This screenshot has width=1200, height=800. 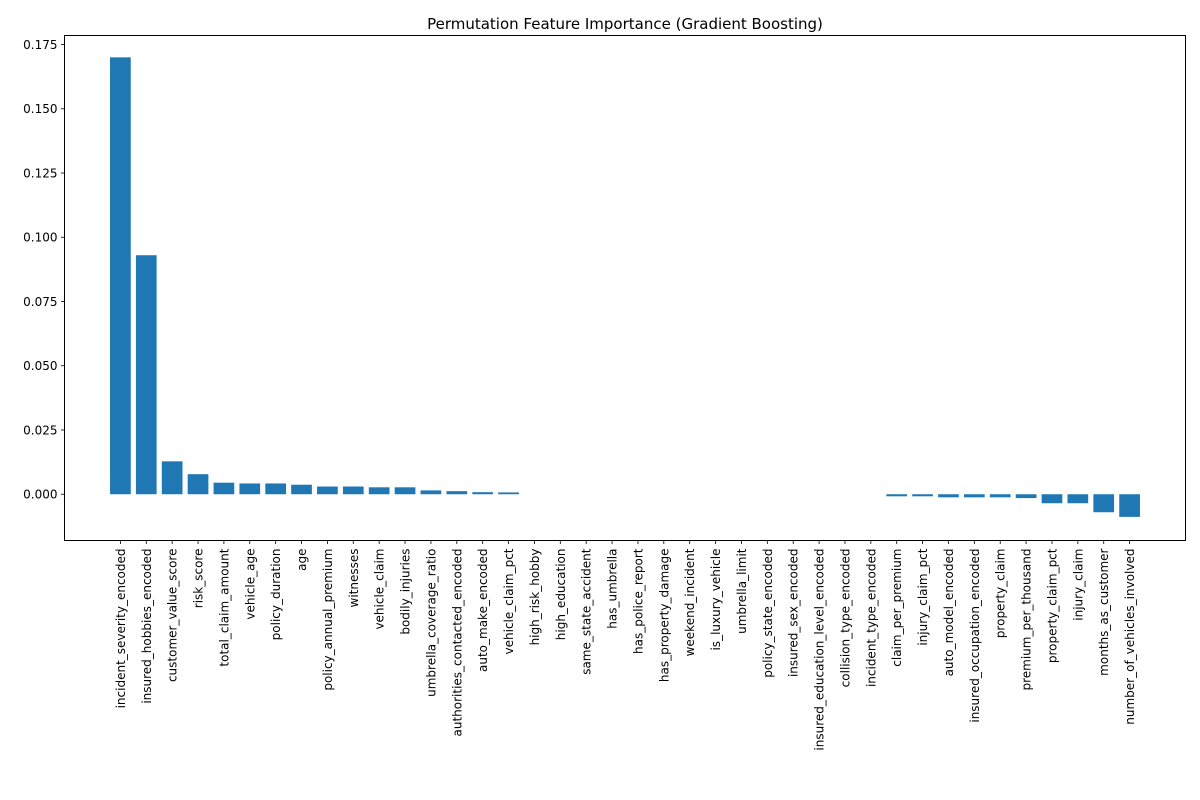 I want to click on bar-insured_hobbies_encoded, so click(x=146, y=375).